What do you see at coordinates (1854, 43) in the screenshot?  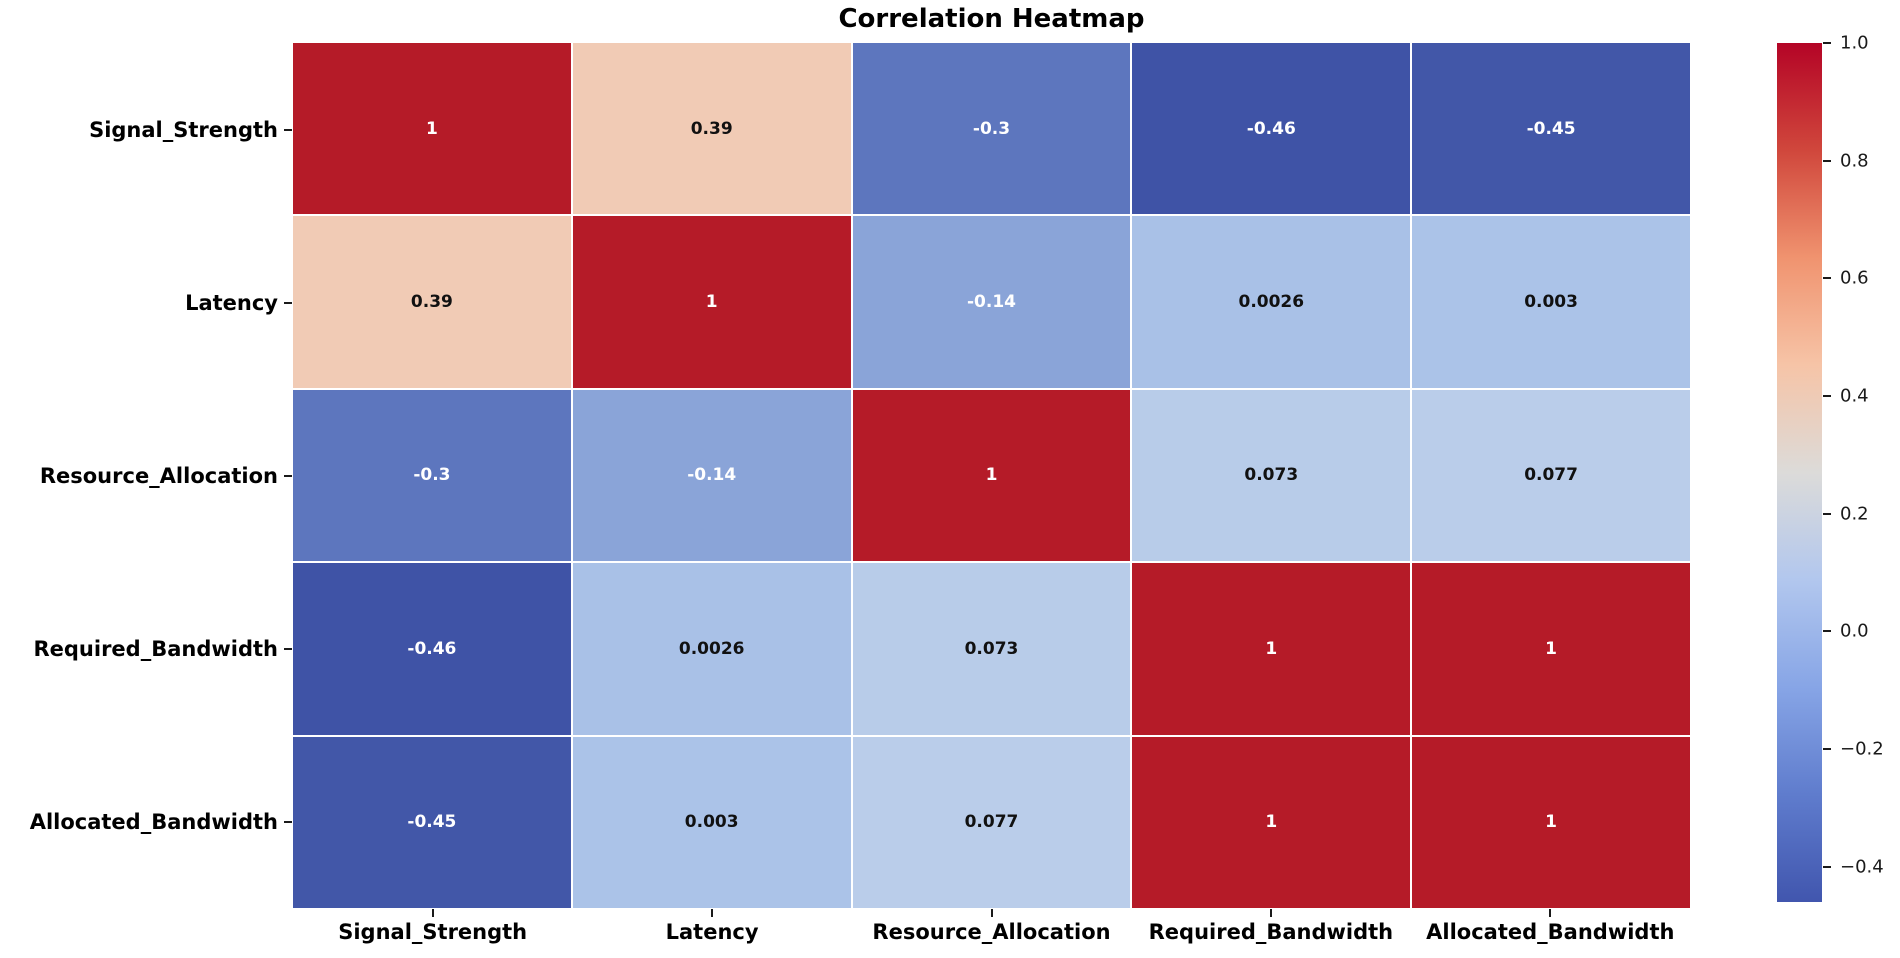 I see `colorbar-tick-label-1.0: 1.0` at bounding box center [1854, 43].